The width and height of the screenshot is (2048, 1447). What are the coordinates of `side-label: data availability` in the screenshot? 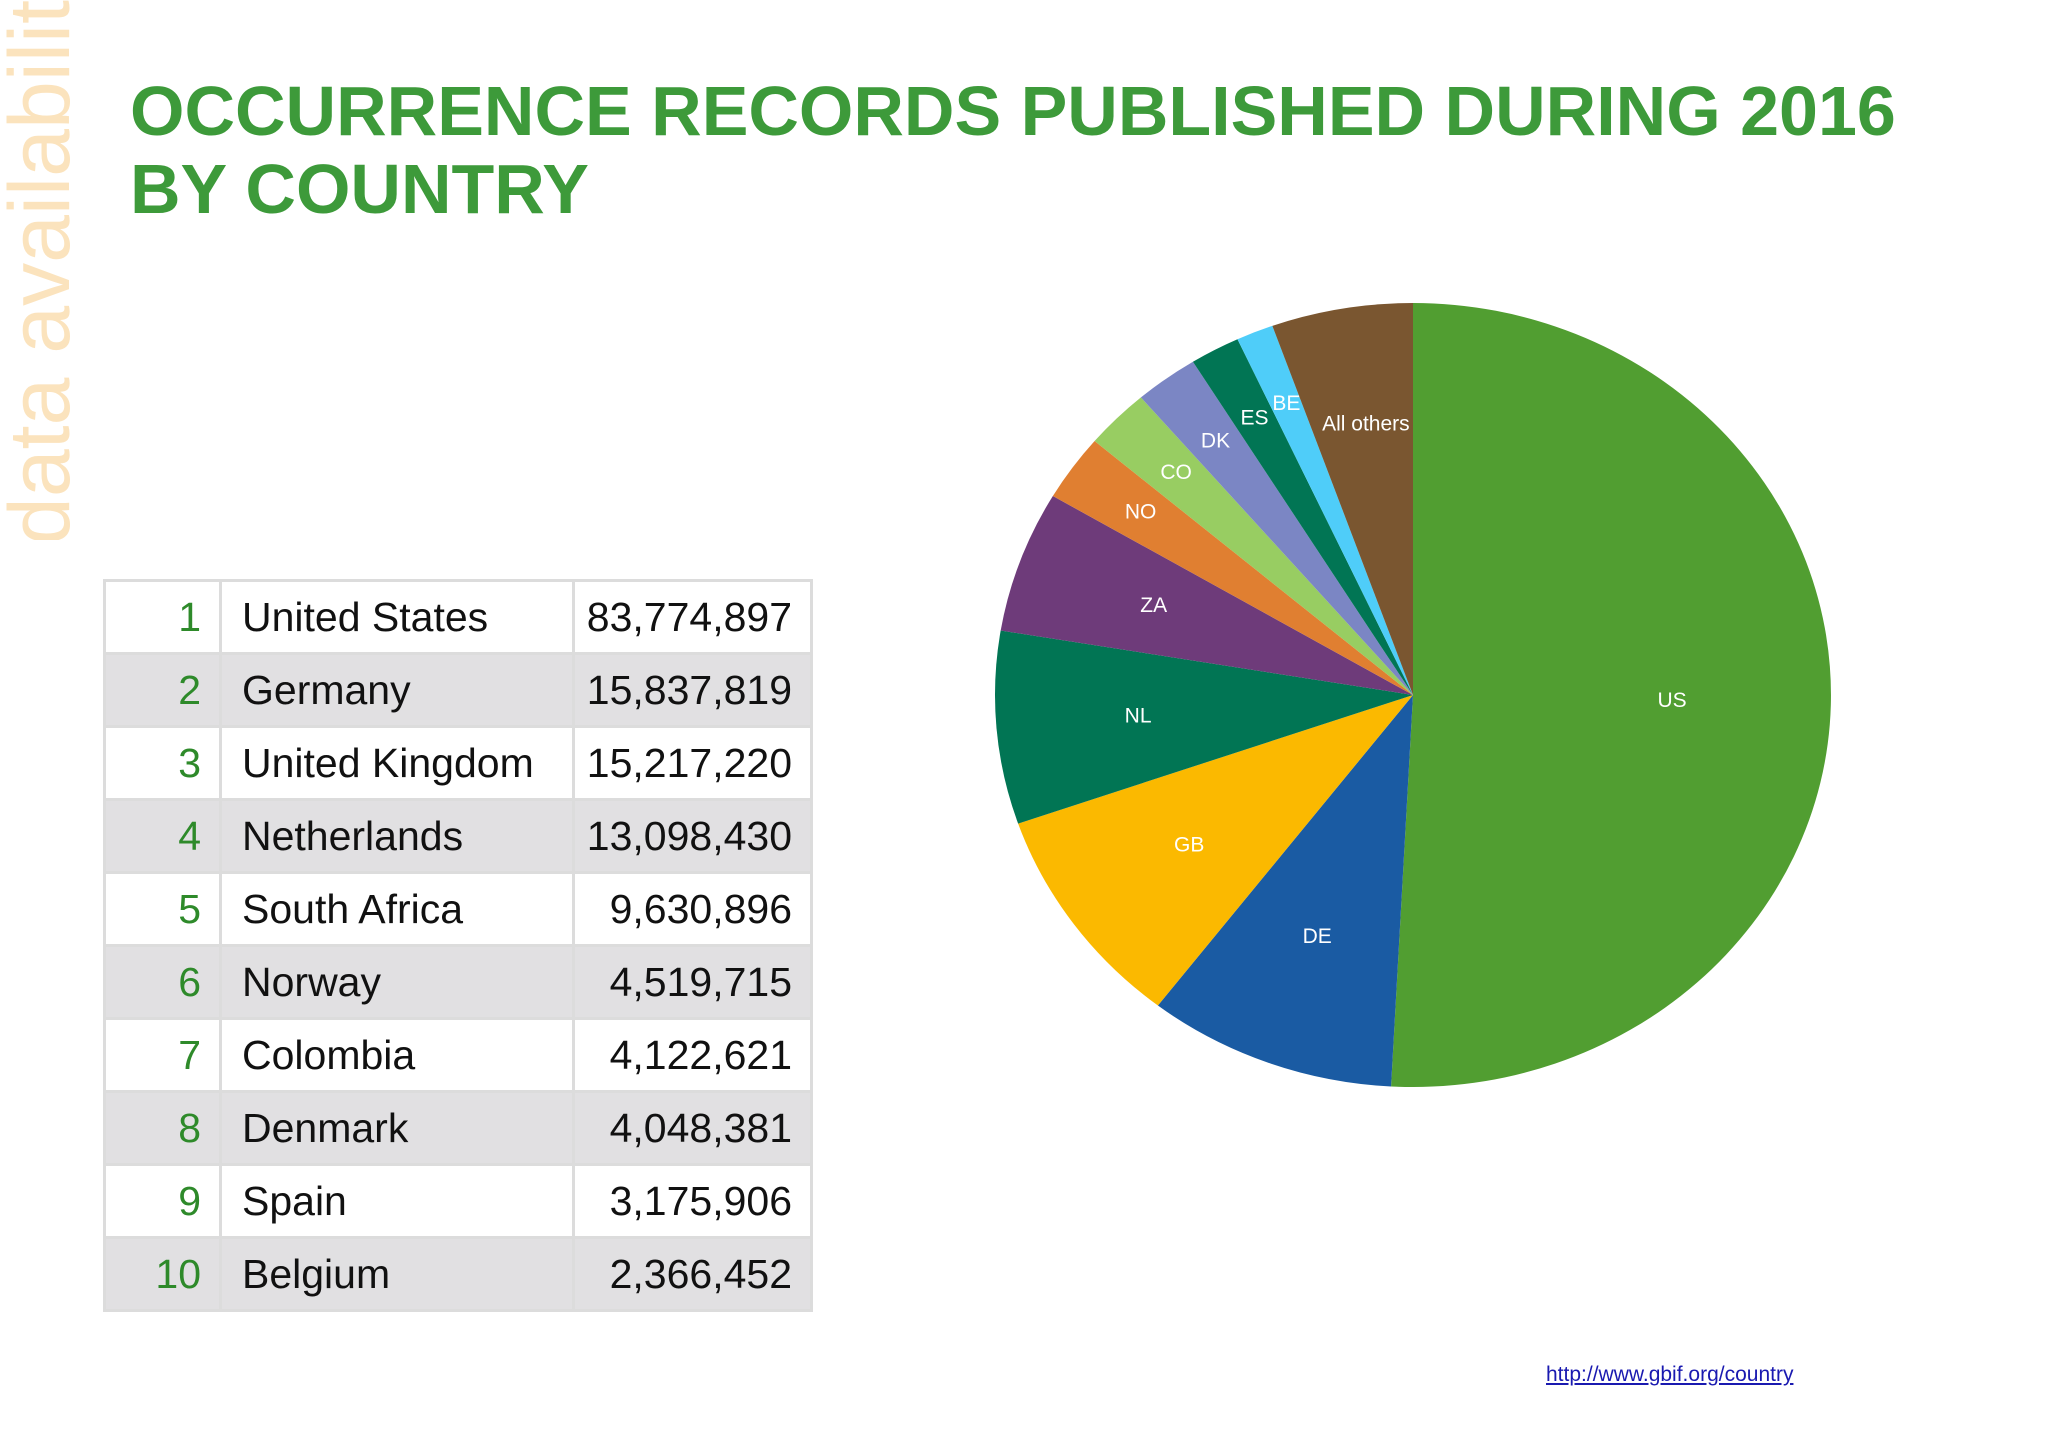 It's located at (40, 270).